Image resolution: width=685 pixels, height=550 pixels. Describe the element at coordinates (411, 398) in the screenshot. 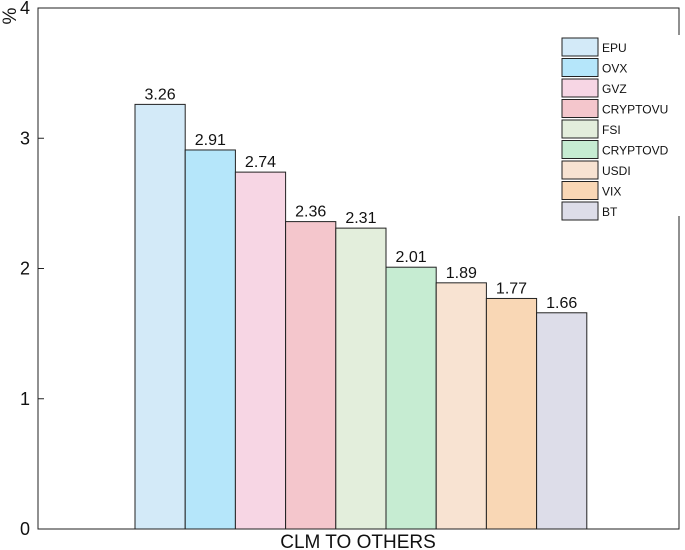

I see `bar-cryptovd` at that location.